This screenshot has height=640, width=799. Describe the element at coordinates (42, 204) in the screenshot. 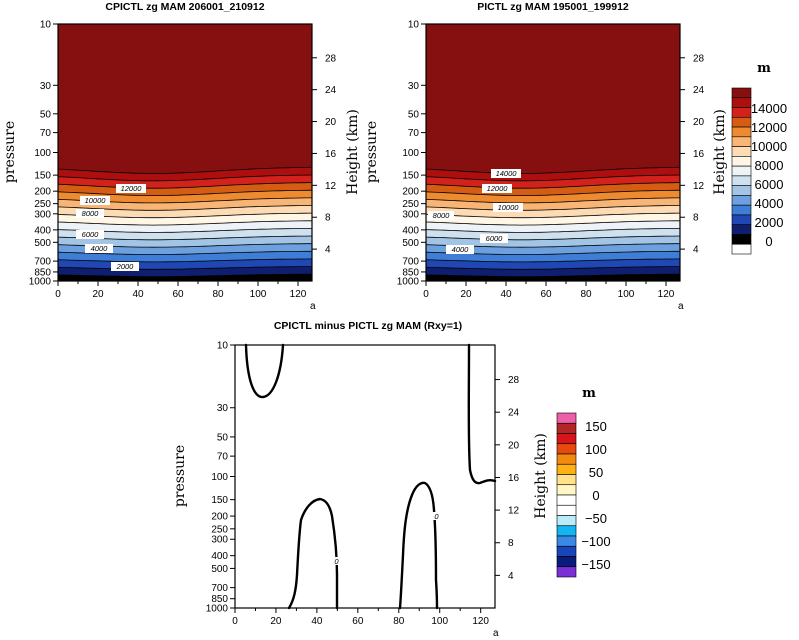

I see `y-tick-label: 250` at that location.